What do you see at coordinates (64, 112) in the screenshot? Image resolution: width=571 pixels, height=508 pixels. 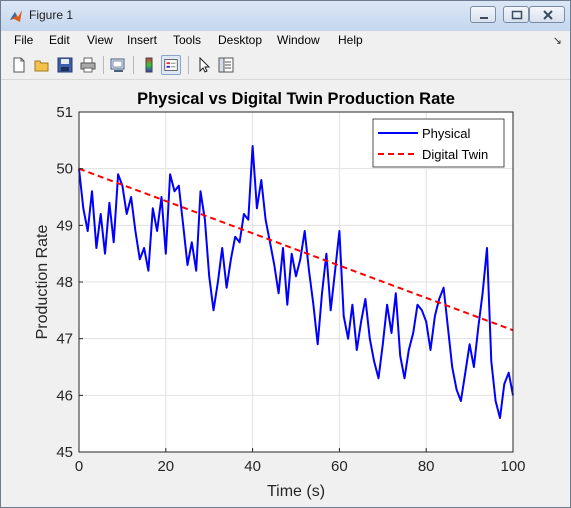 I see `y-tick-label: 51` at bounding box center [64, 112].